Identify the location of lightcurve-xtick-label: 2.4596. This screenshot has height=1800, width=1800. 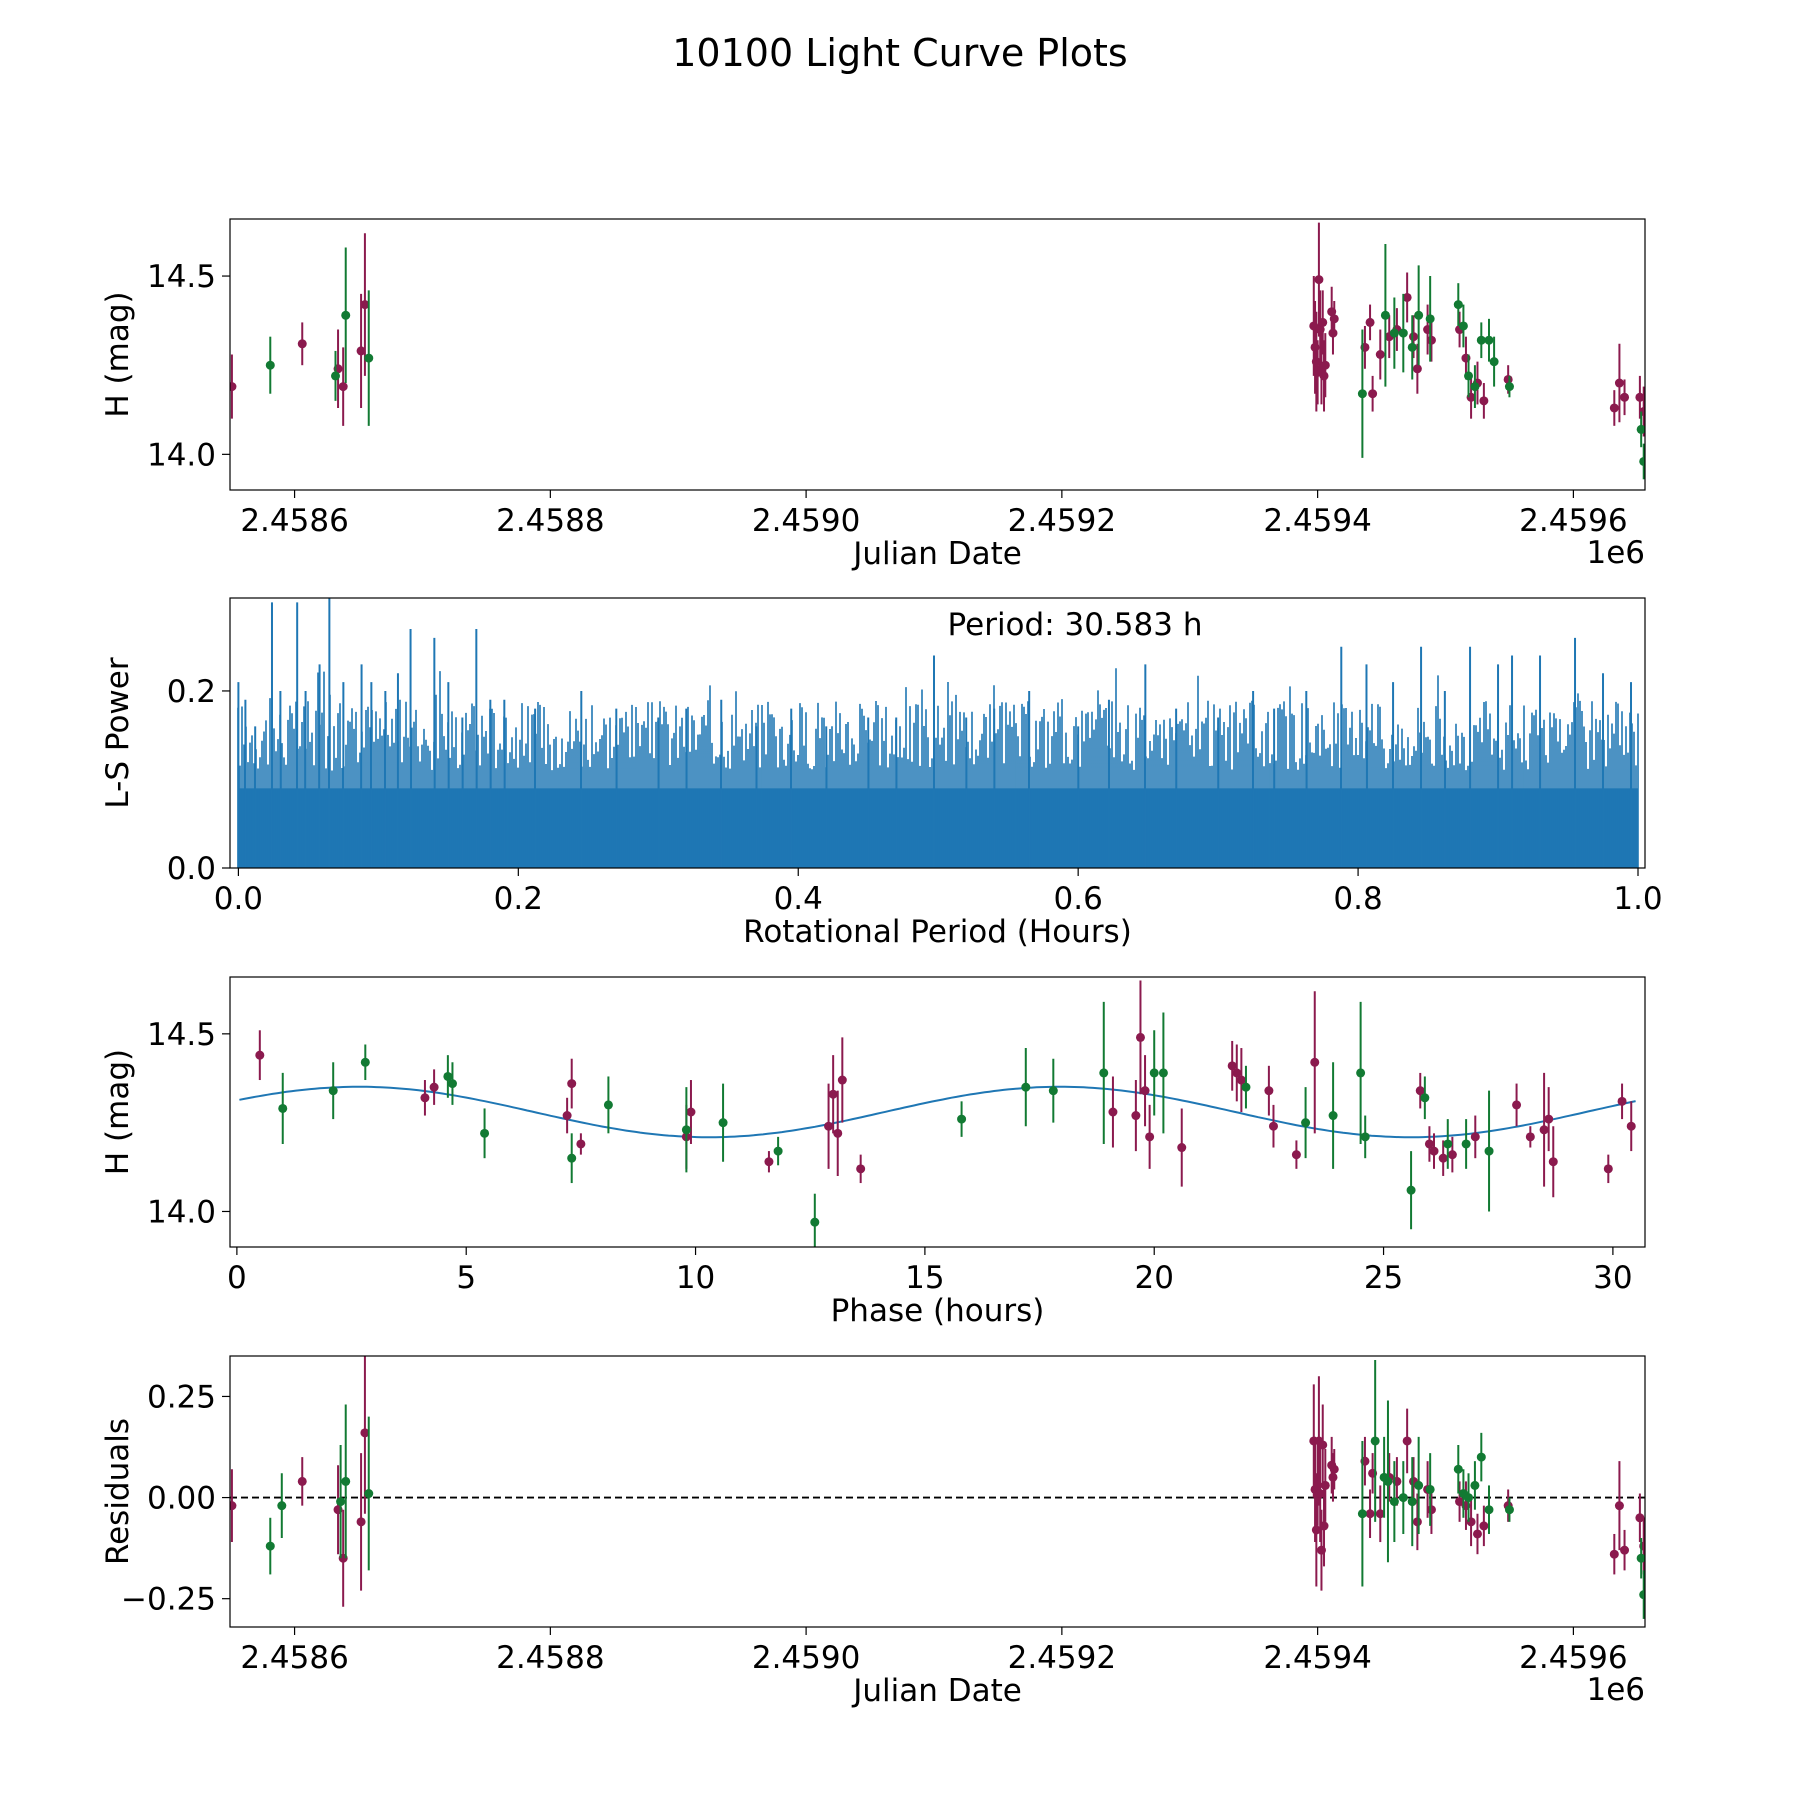
(1573, 521).